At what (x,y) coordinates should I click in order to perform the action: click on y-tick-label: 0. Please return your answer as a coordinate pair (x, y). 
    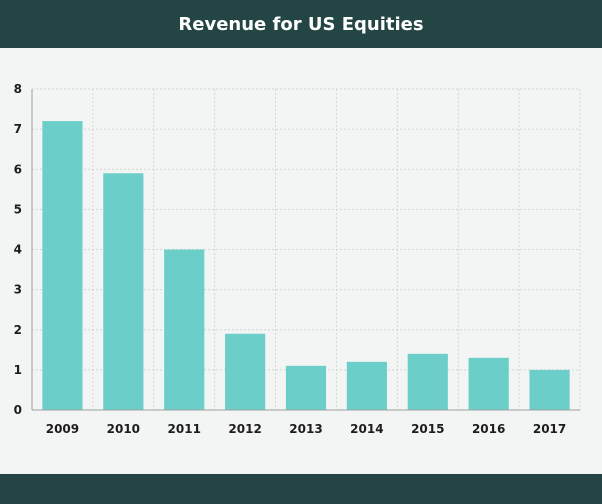
    Looking at the image, I should click on (18, 410).